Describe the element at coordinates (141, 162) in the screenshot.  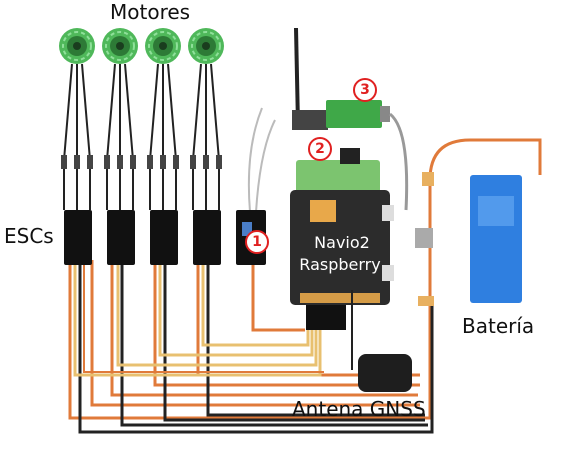
I see `connectors` at that location.